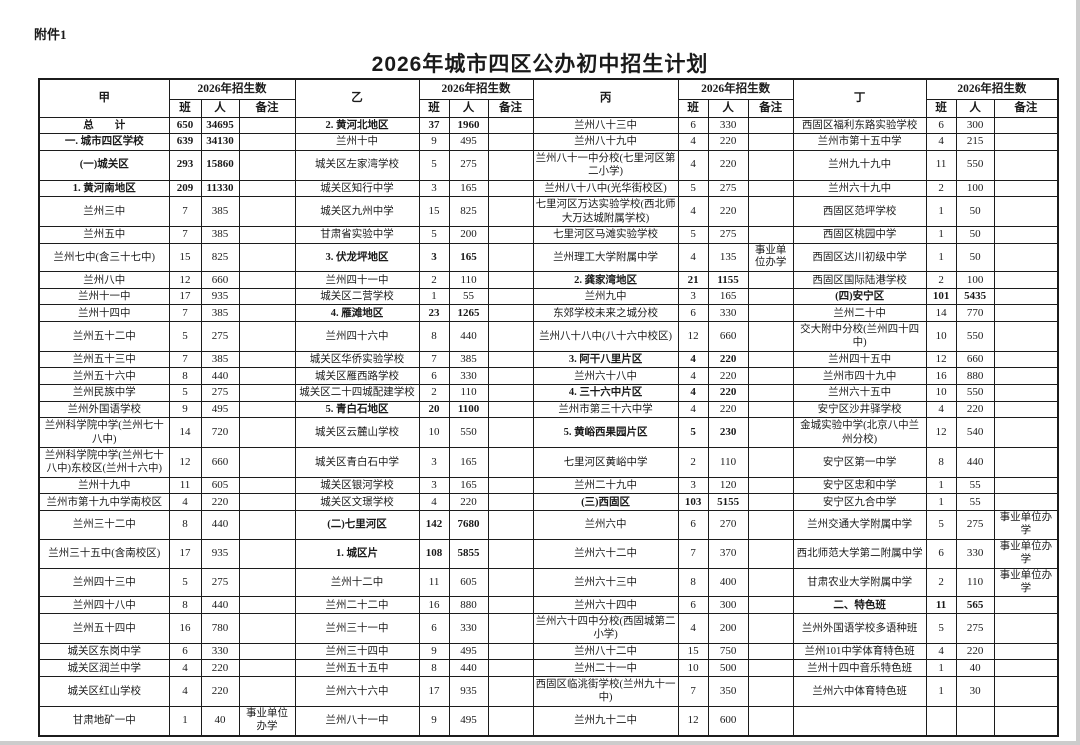  What do you see at coordinates (605, 376) in the screenshot?
I see `school-name-cell: 兰州六十八中` at bounding box center [605, 376].